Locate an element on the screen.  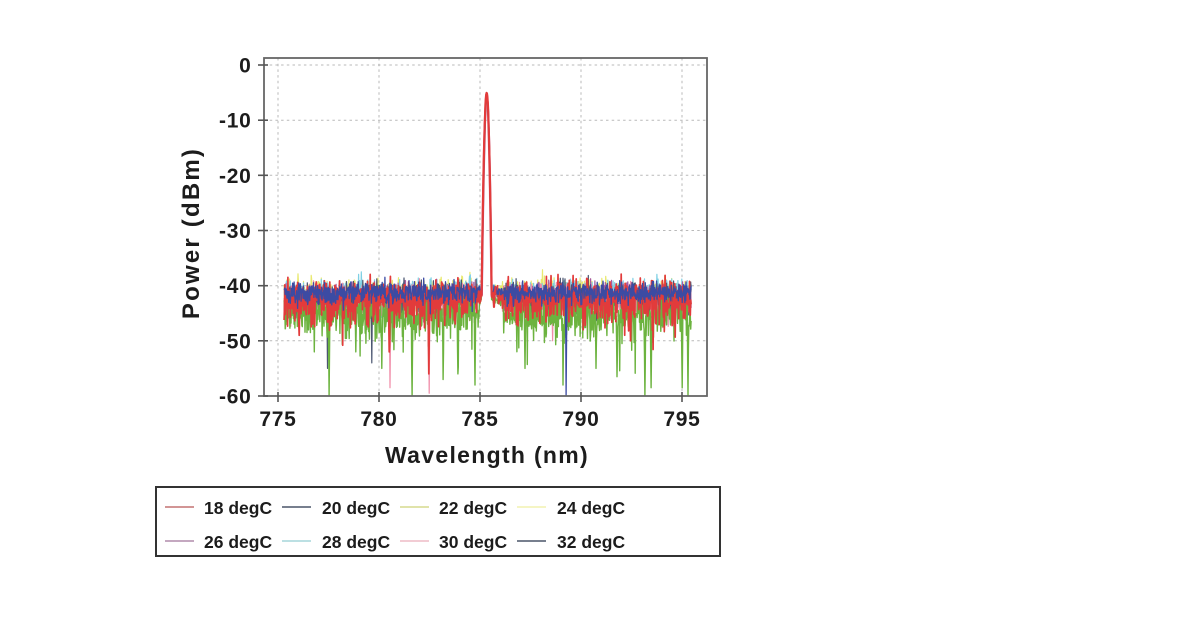
svg-text: -30 is located at coordinates (235, 231).